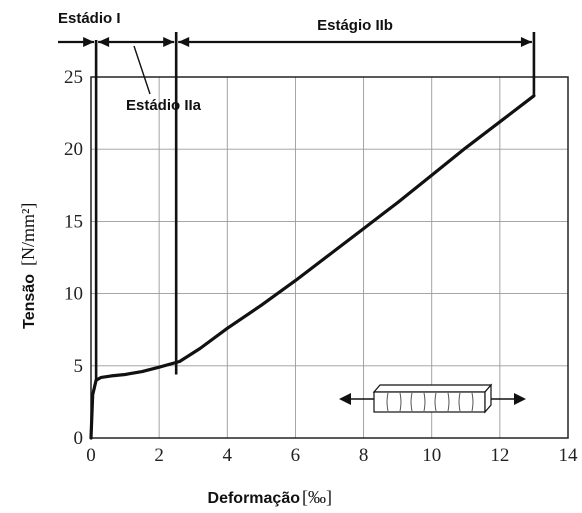 This screenshot has width=582, height=513. Describe the element at coordinates (73, 149) in the screenshot. I see `y-tick-label: 20` at that location.